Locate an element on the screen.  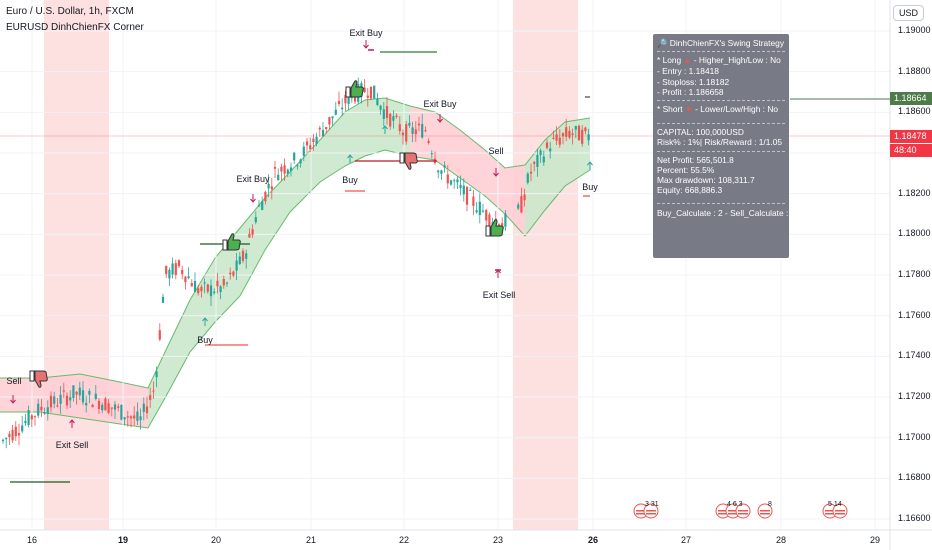
time-tick-label: 22 is located at coordinates (404, 540).